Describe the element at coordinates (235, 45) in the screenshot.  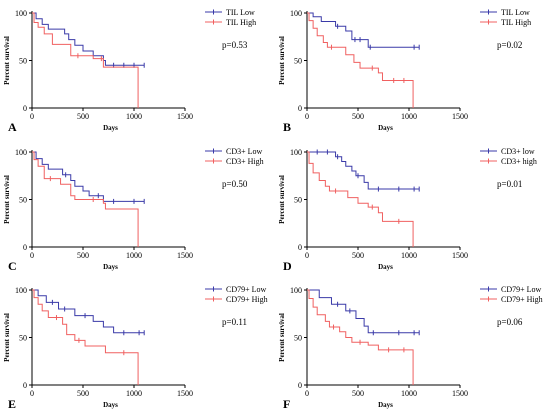
I see `p-value-label: p=0.53` at that location.